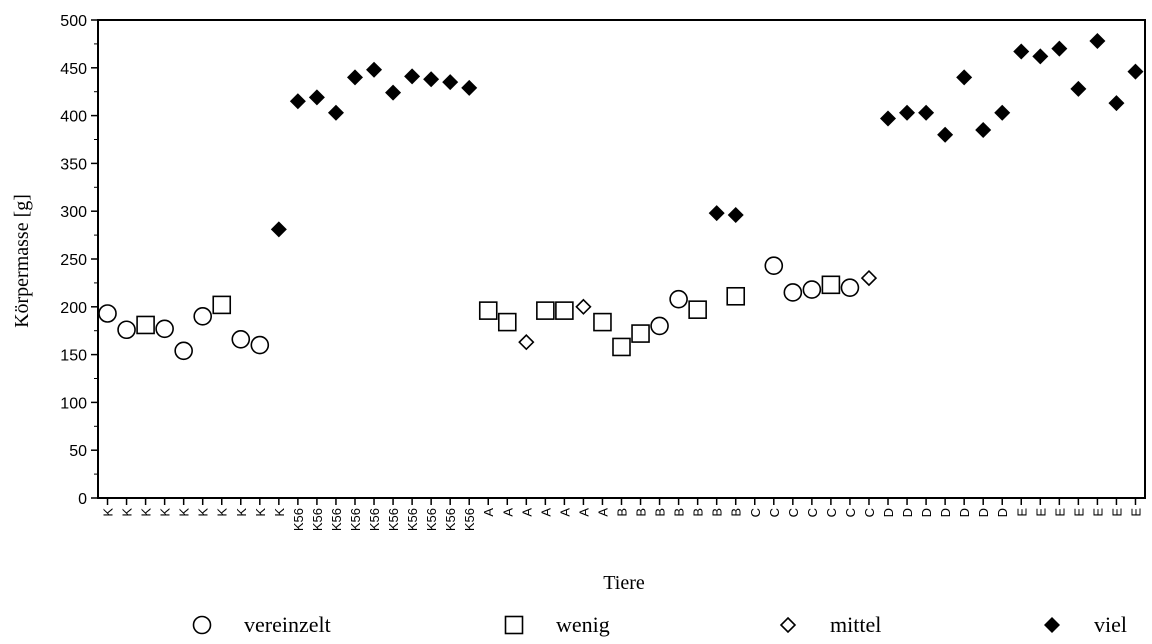 The height and width of the screenshot is (644, 1152). I want to click on legend-item-mittel: mittel, so click(828, 625).